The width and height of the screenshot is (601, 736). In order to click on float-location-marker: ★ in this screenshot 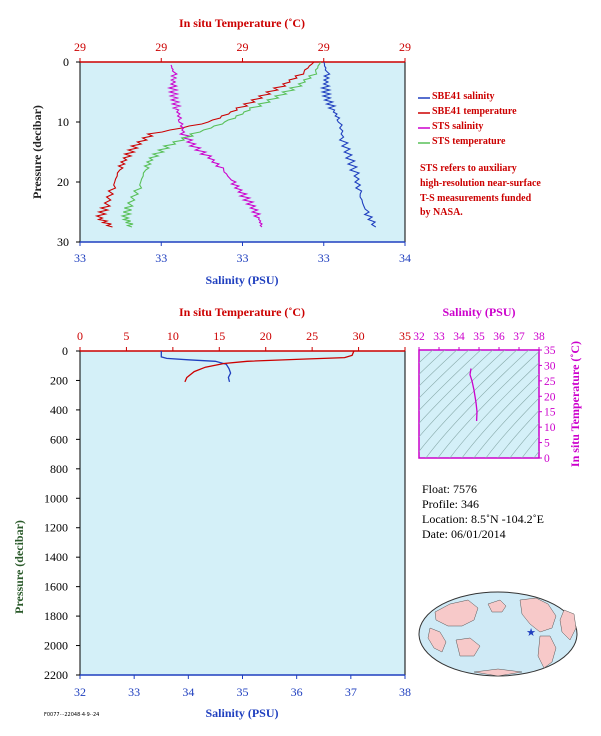, I will do `click(531, 633)`.